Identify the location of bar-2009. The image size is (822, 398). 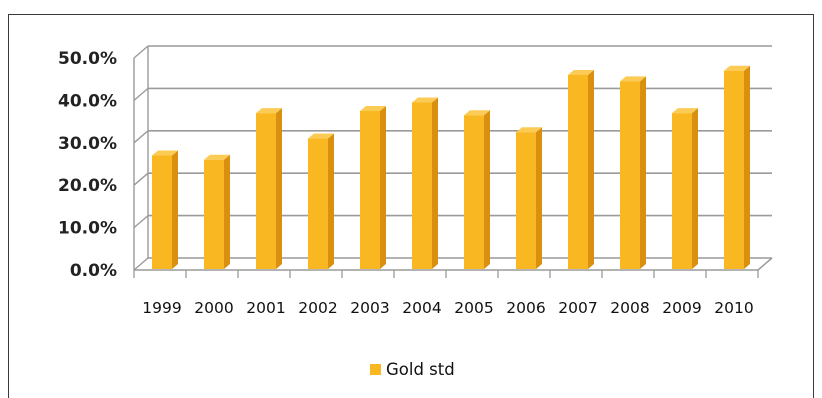
(685, 189).